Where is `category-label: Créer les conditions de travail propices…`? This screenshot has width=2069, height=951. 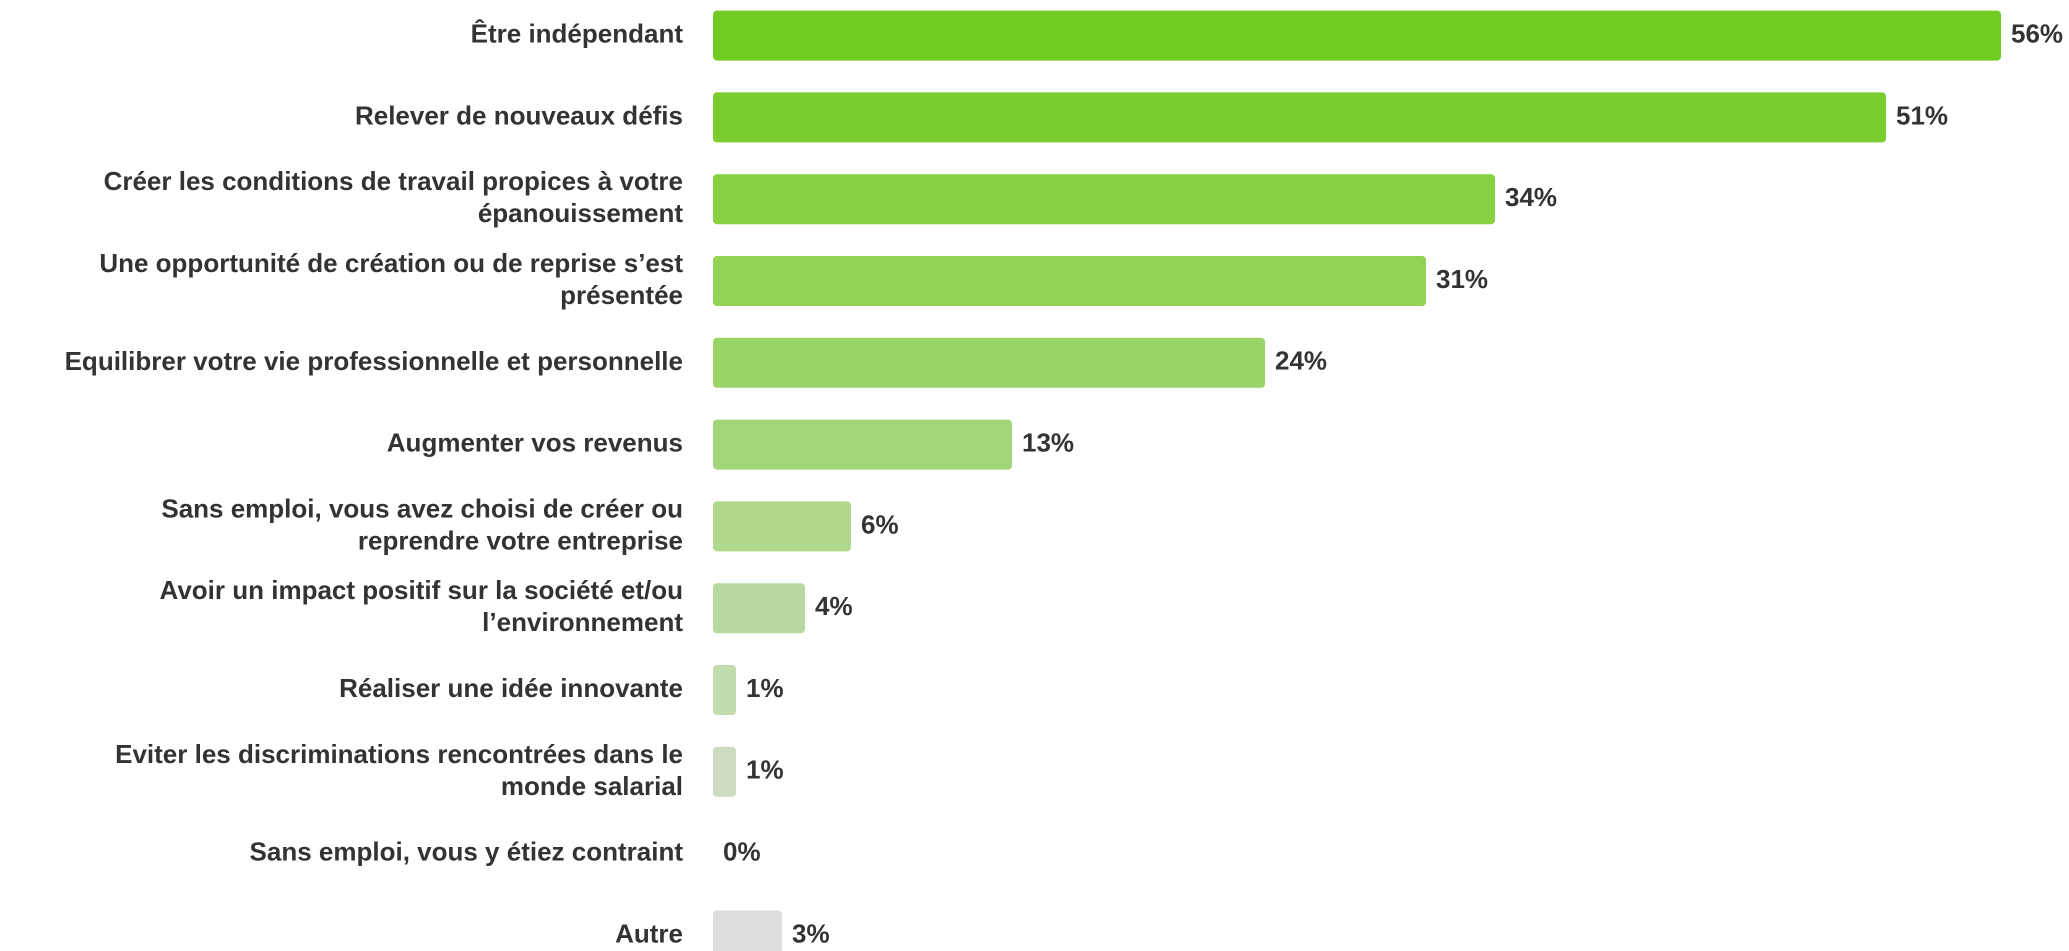
category-label: Créer les conditions de travail propices… is located at coordinates (394, 197).